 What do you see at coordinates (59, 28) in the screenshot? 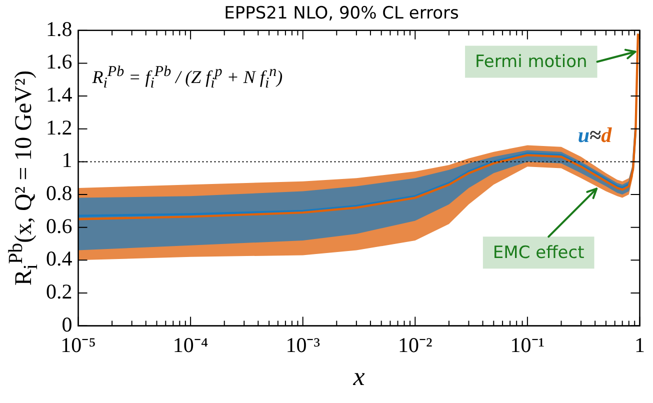
I see `y-tick-label: 1.8` at bounding box center [59, 28].